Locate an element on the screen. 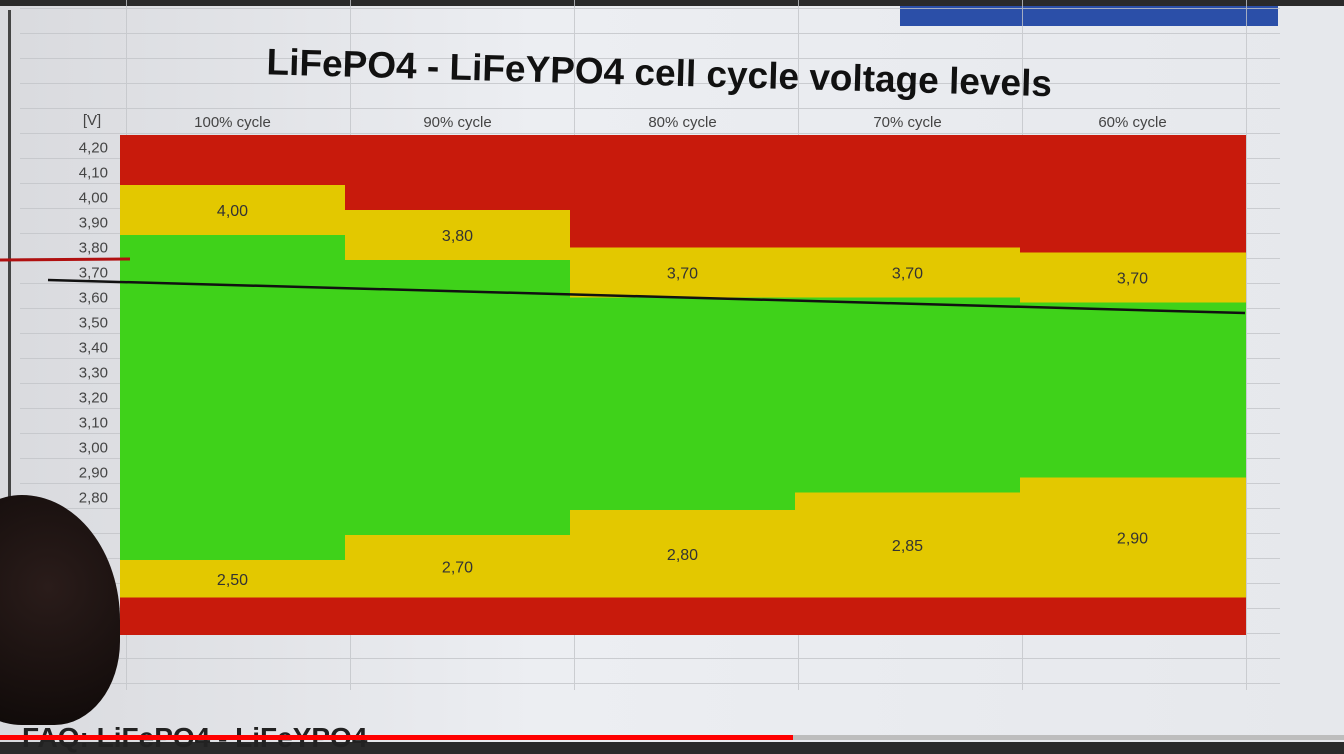 The width and height of the screenshot is (1344, 754). video-progress-fill is located at coordinates (396, 737).